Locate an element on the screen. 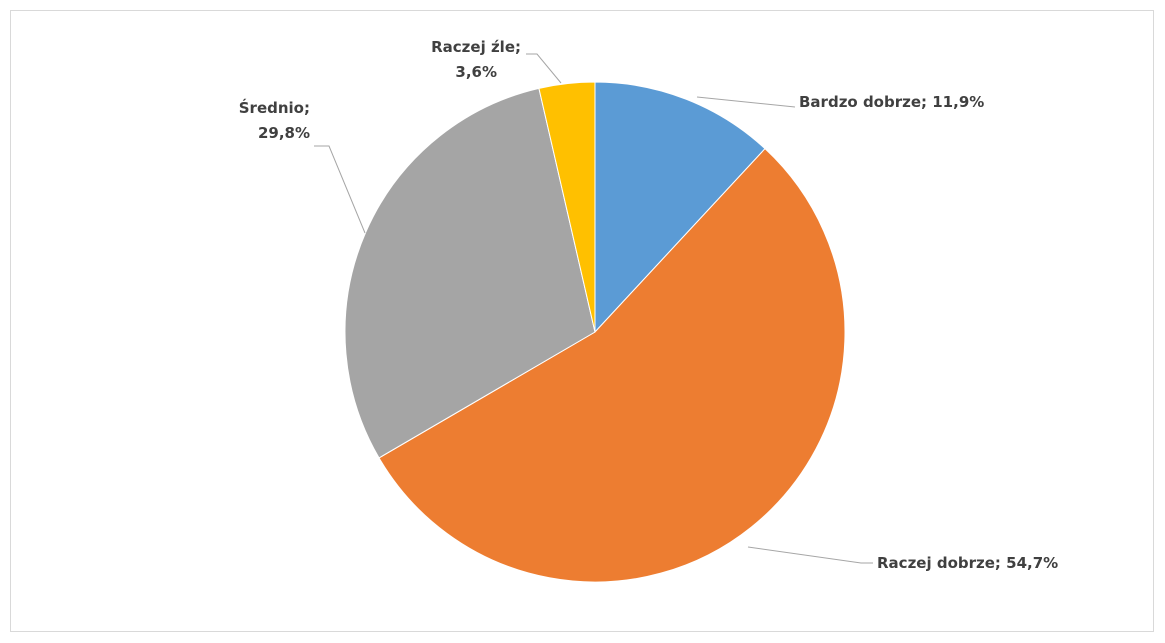 Image resolution: width=1165 pixels, height=643 pixels. data-label-raczej-zle-line-2: 3,6% is located at coordinates (476, 72).